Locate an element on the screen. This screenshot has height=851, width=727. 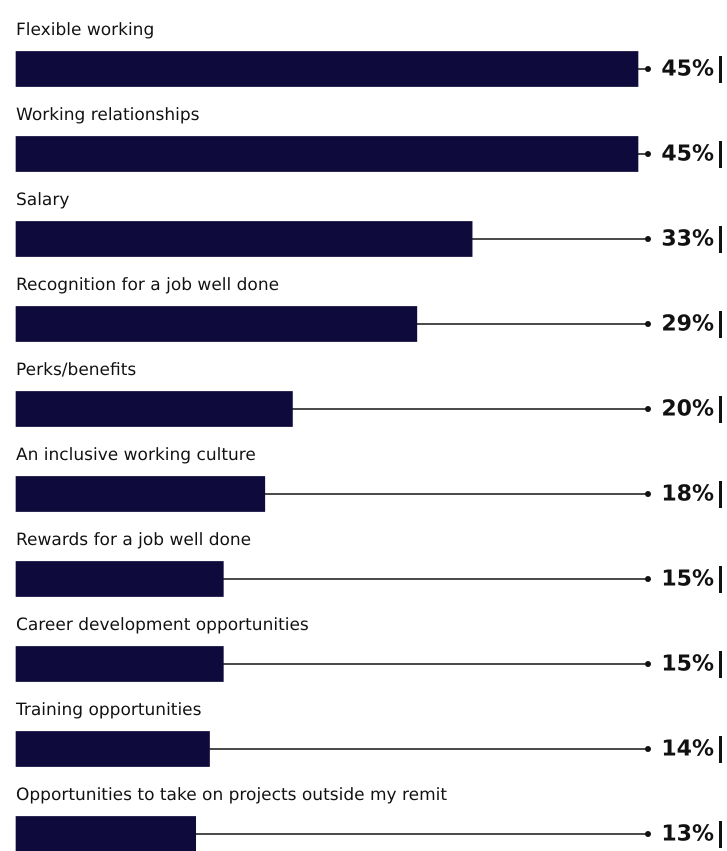
y-tick-label: Flexible working is located at coordinates (85, 30).